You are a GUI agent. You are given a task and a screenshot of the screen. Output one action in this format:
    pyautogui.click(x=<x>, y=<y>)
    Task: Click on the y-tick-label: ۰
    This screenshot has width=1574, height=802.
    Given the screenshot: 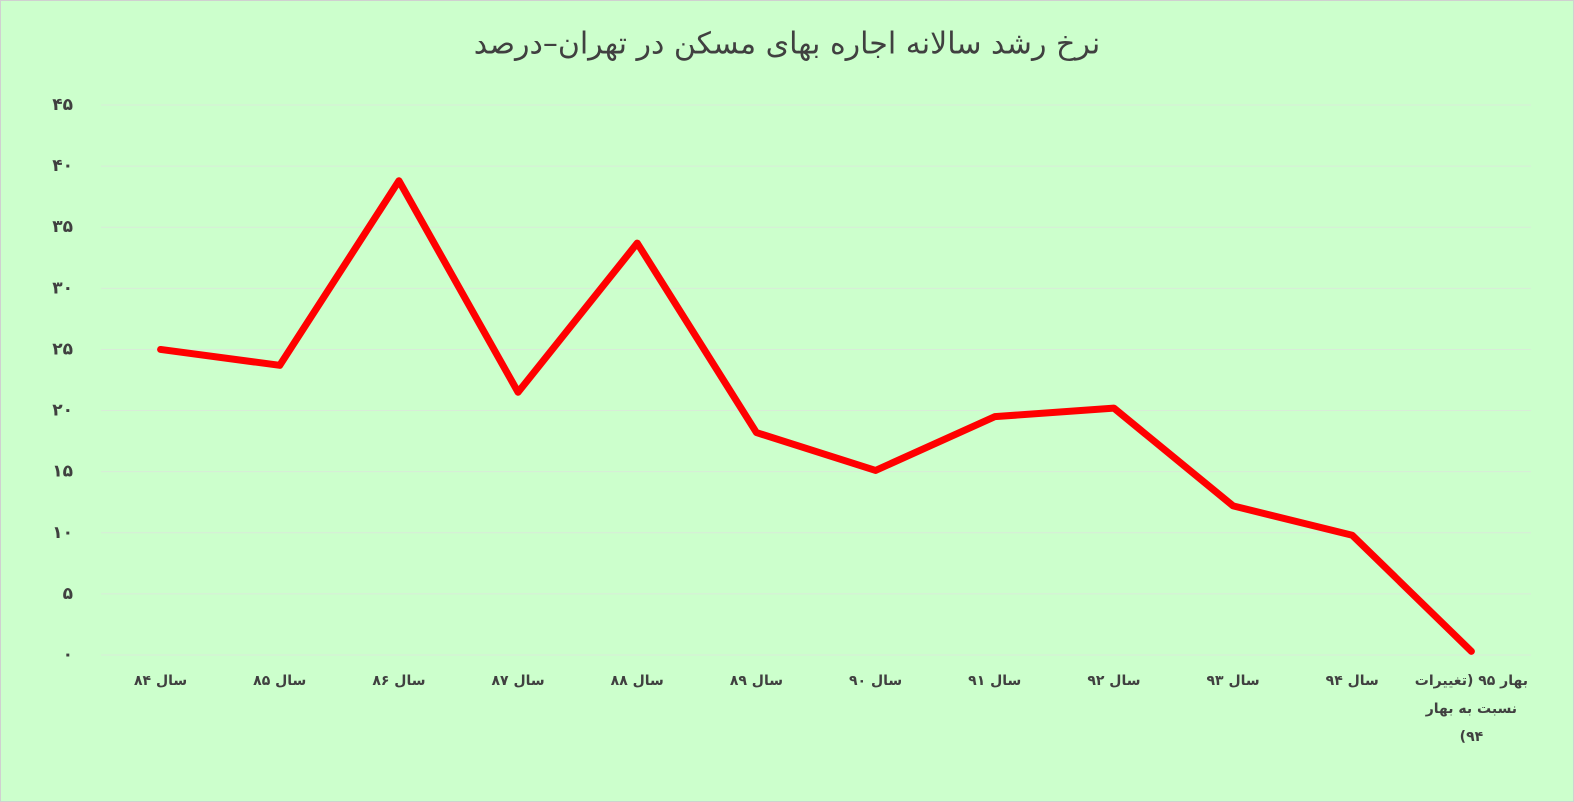 What is the action you would take?
    pyautogui.click(x=68, y=655)
    